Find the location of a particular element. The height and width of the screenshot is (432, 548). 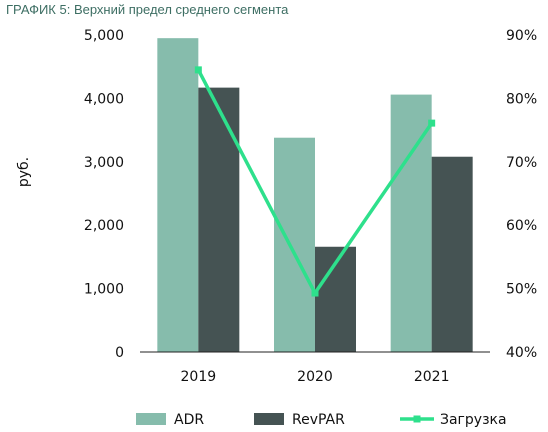

legend-label: ADR is located at coordinates (189, 420).